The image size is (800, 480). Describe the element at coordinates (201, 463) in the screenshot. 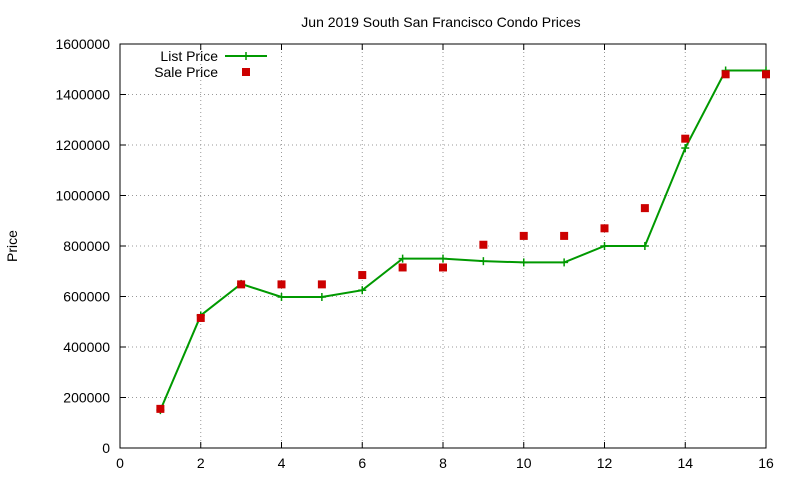

I see `x-tick-label: 2` at that location.